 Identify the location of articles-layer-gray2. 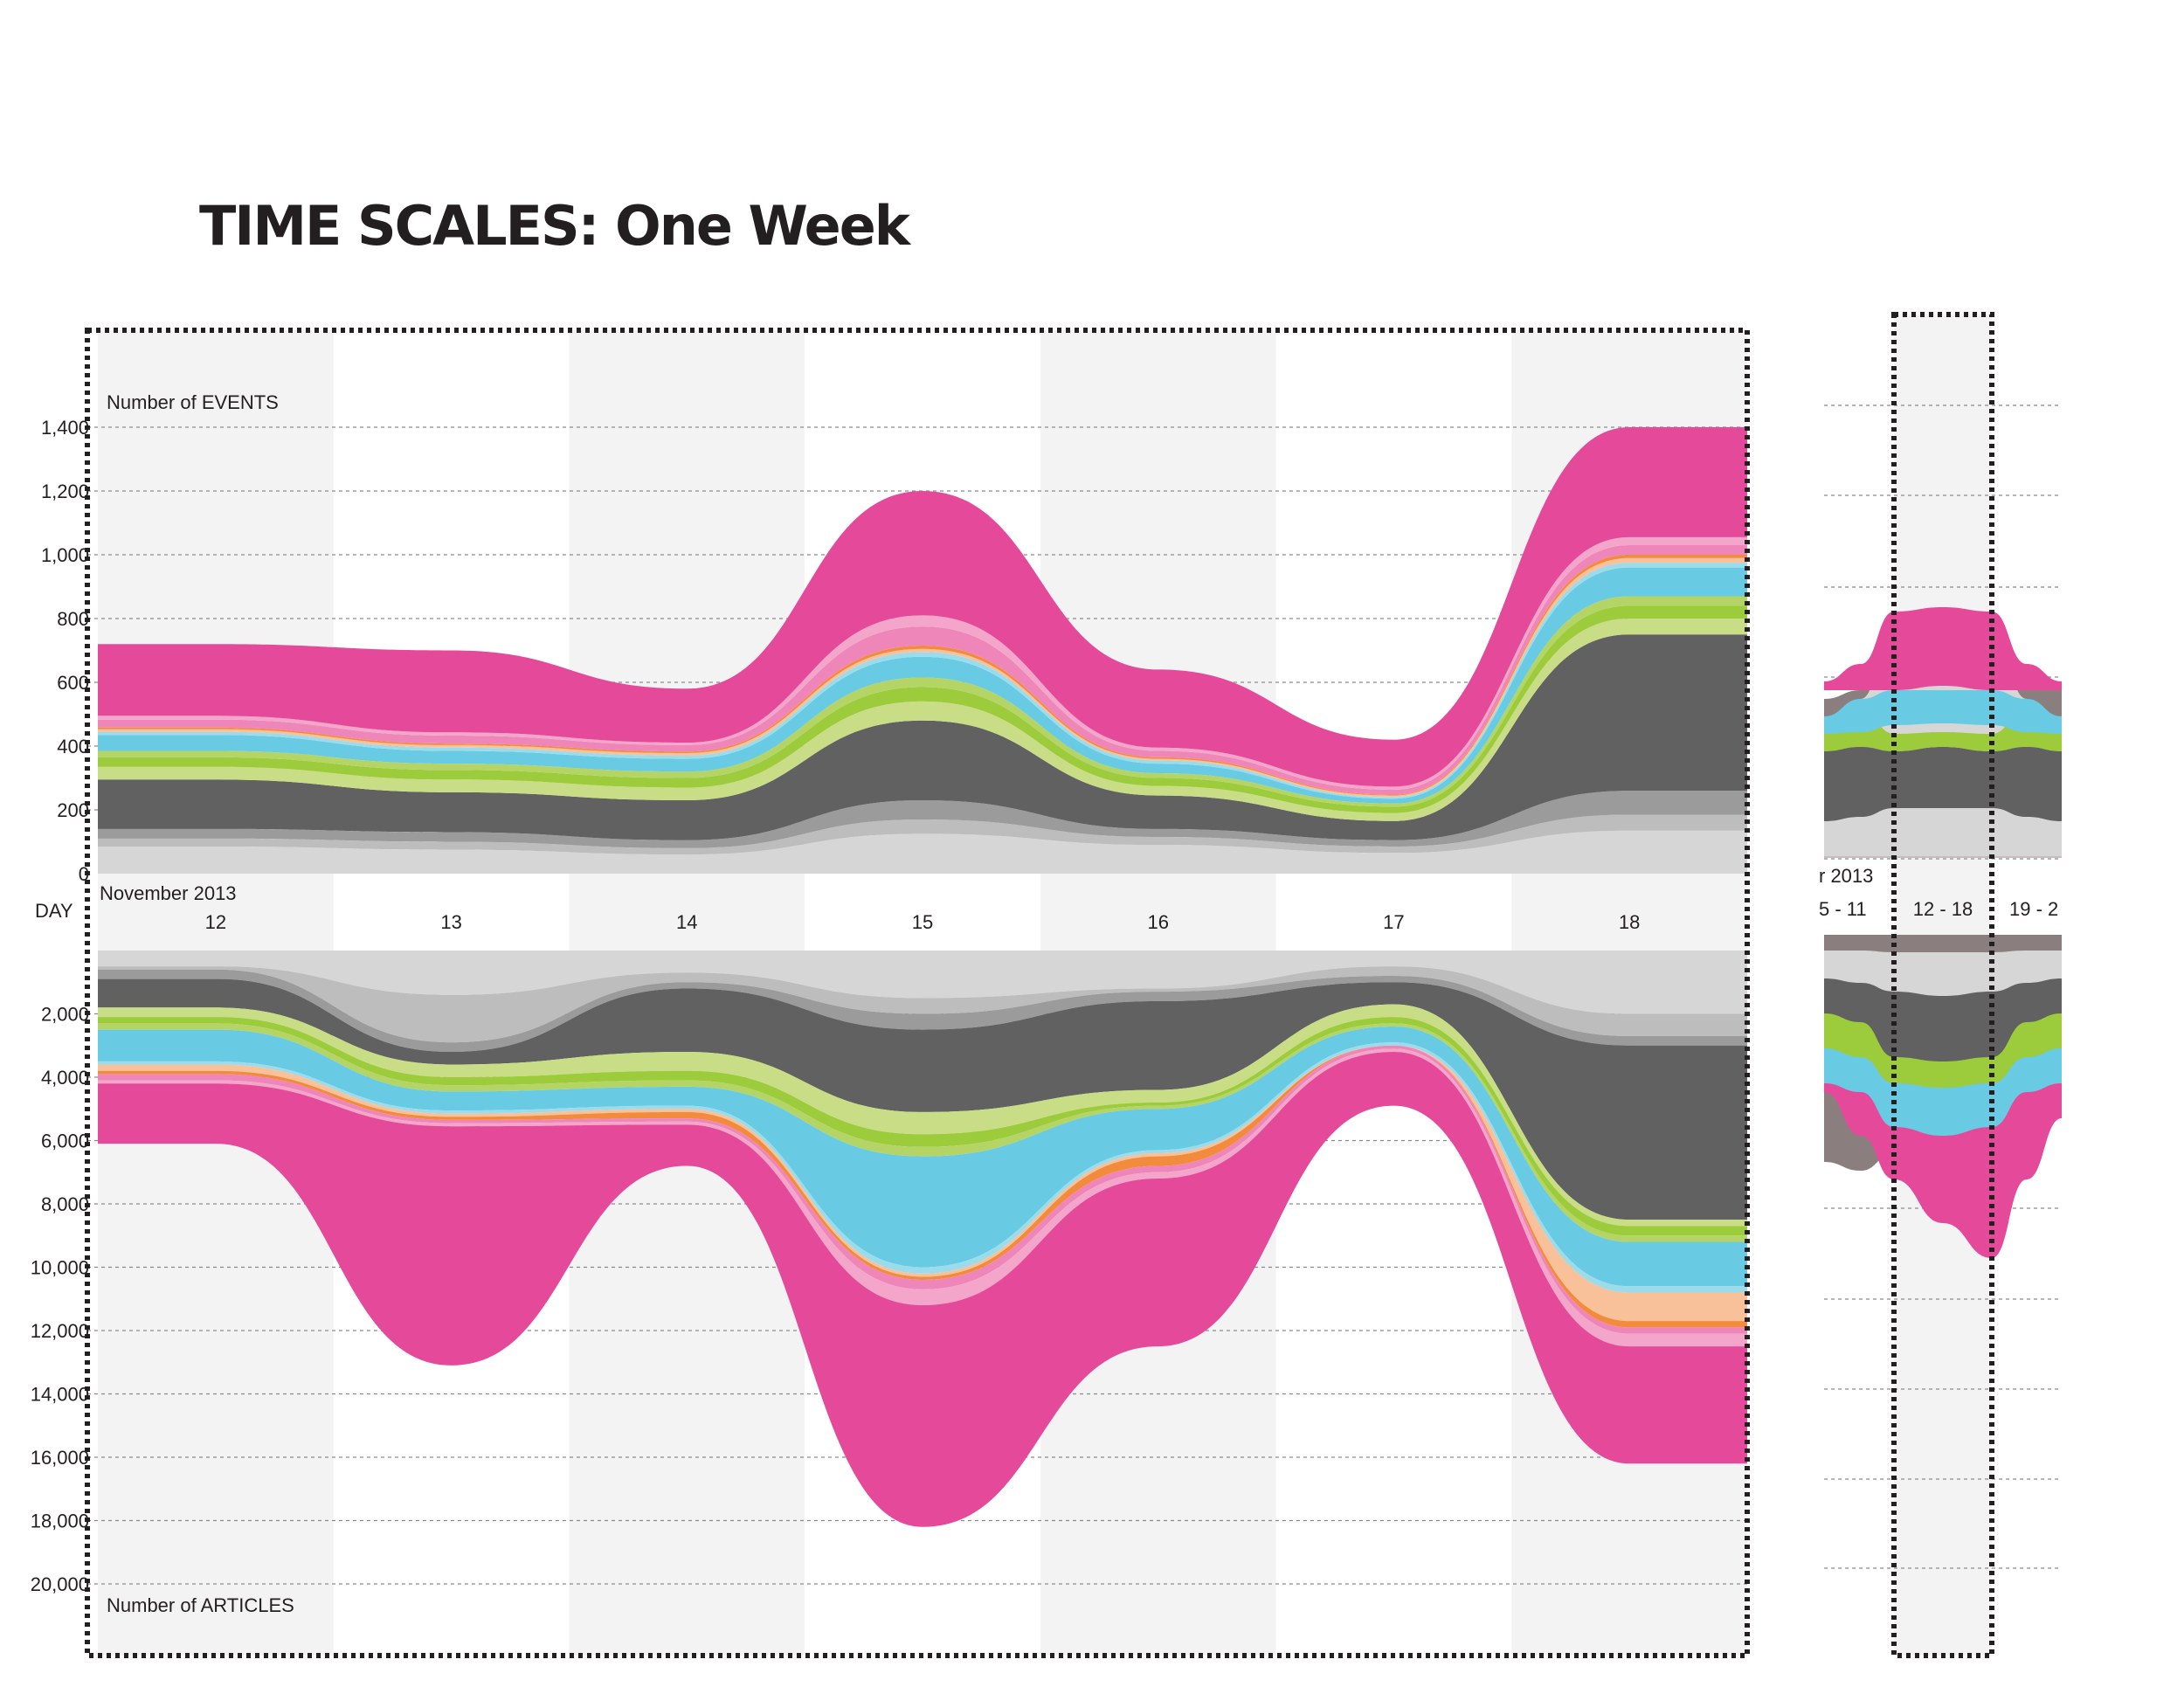
(922, 1004).